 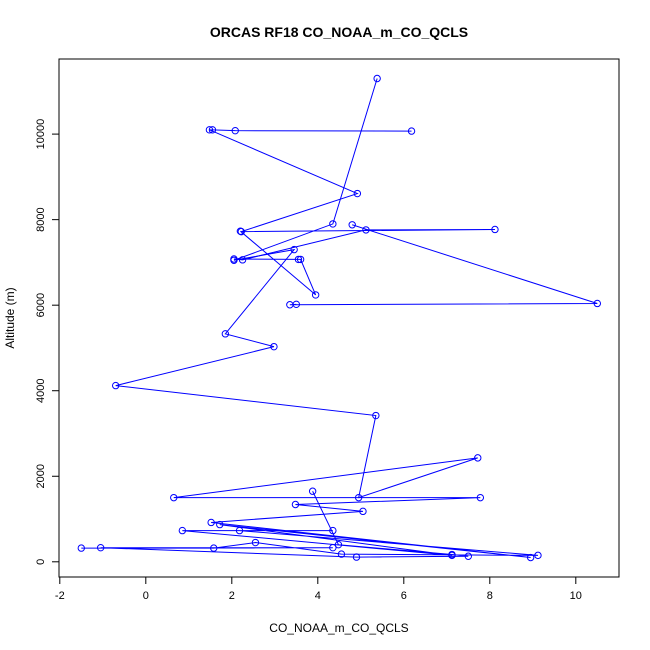 What do you see at coordinates (10, 317) in the screenshot?
I see `y-axis-label: Altitude (m)` at bounding box center [10, 317].